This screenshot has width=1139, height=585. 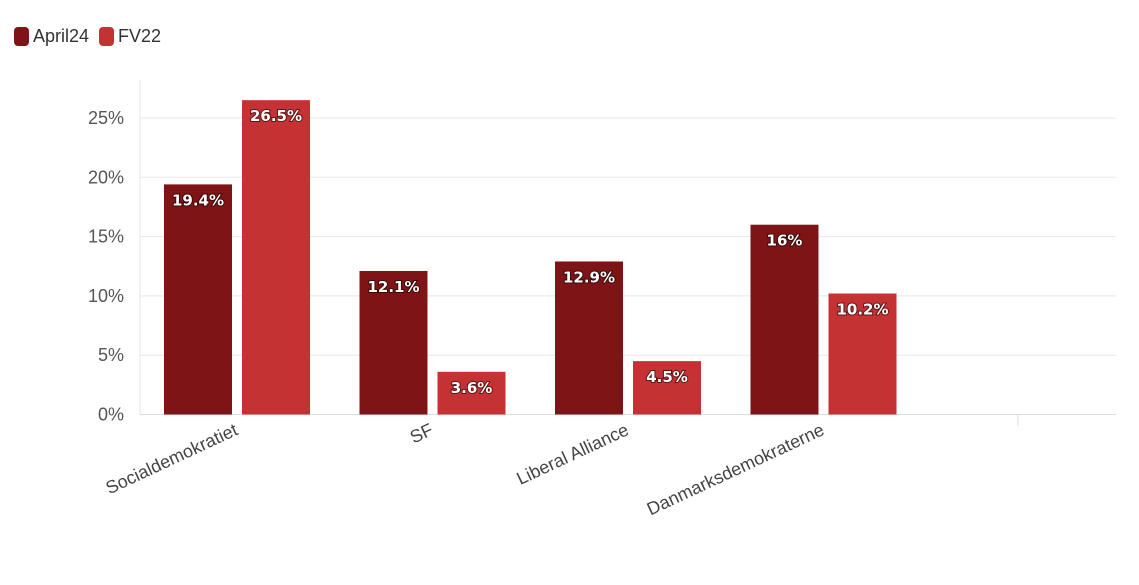 What do you see at coordinates (589, 277) in the screenshot?
I see `bar-data-label: 12.9%` at bounding box center [589, 277].